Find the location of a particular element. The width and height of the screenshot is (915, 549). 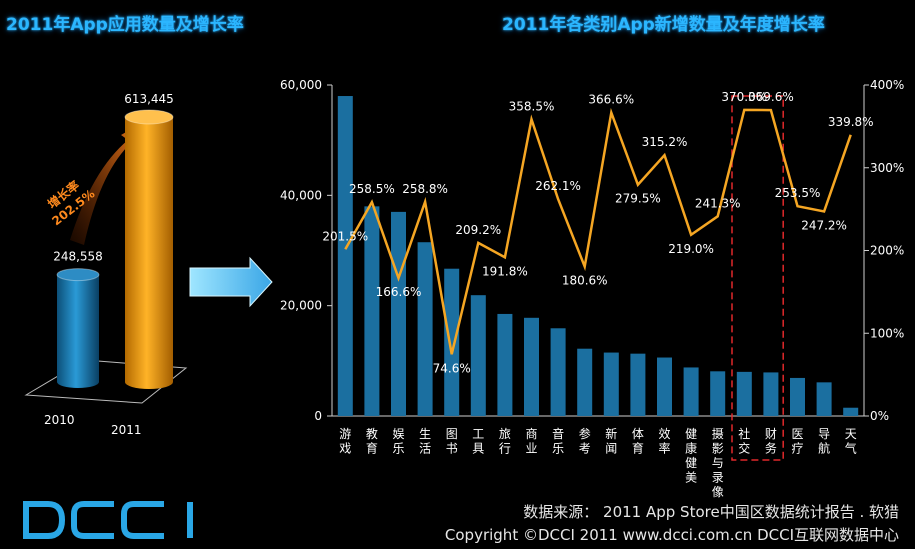

growth-rate-label: 209.2% is located at coordinates (478, 230).